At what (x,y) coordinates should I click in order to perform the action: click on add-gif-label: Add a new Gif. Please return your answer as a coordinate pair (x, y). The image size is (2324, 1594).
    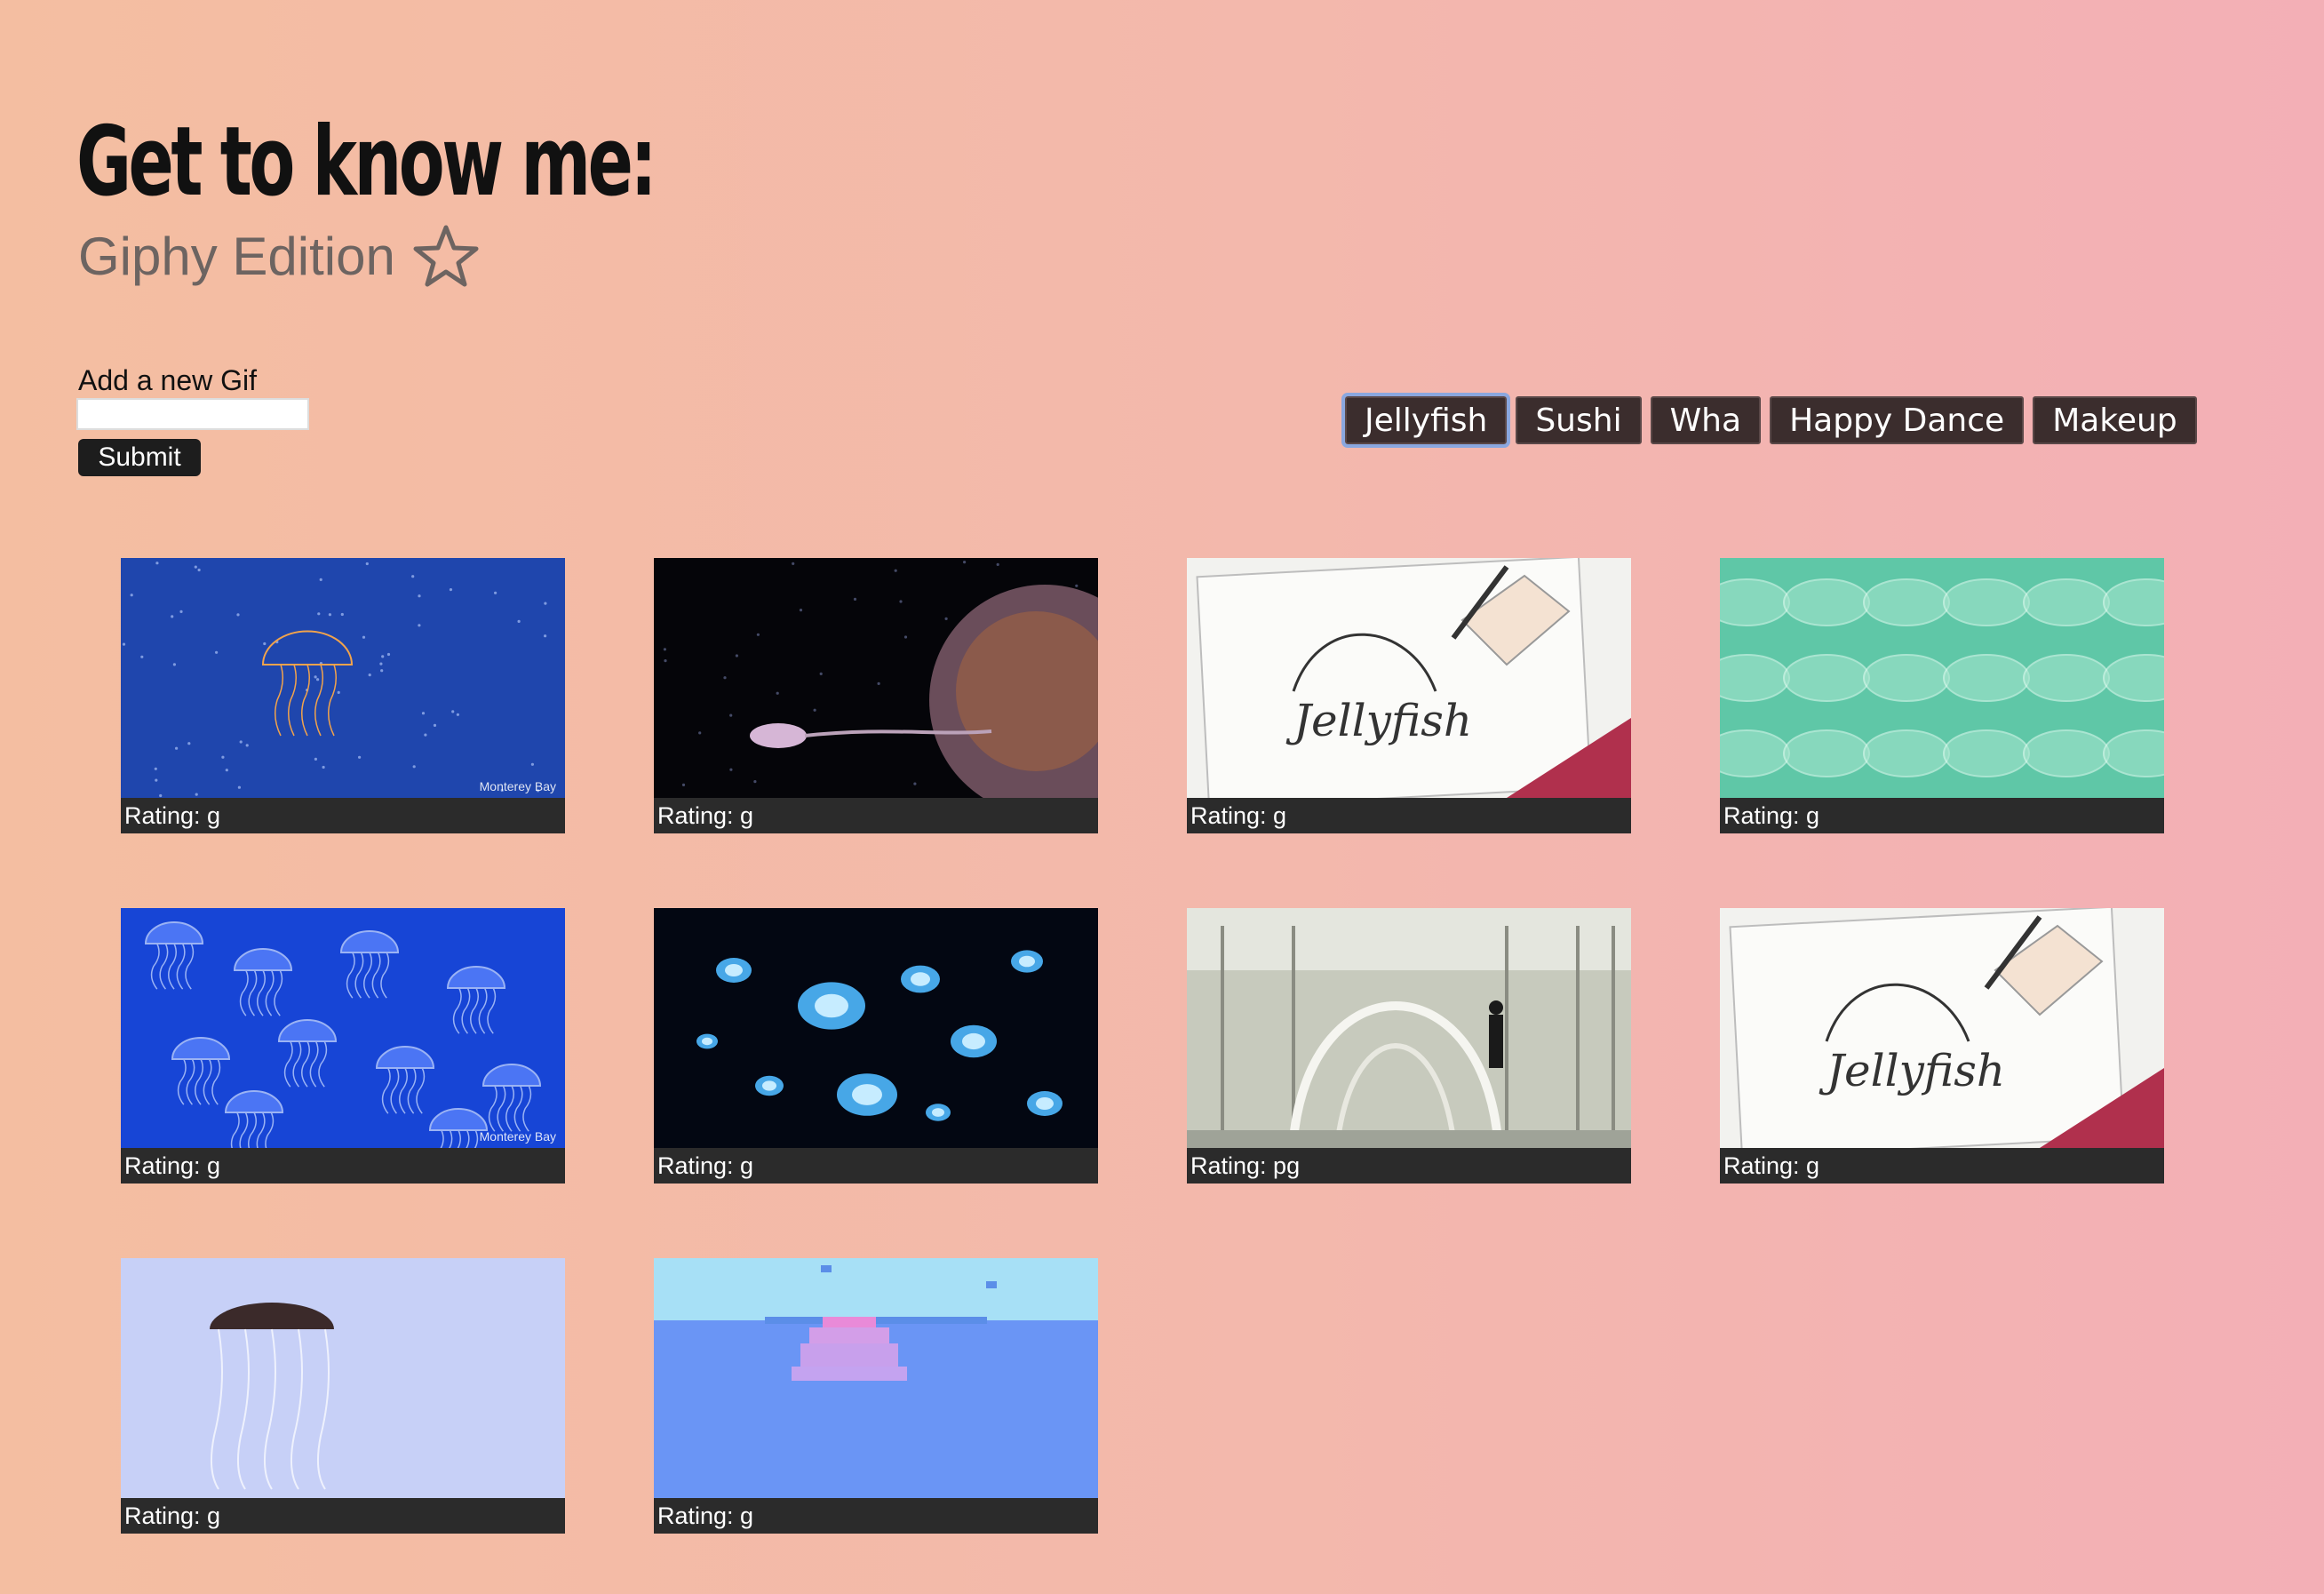
    Looking at the image, I should click on (167, 380).